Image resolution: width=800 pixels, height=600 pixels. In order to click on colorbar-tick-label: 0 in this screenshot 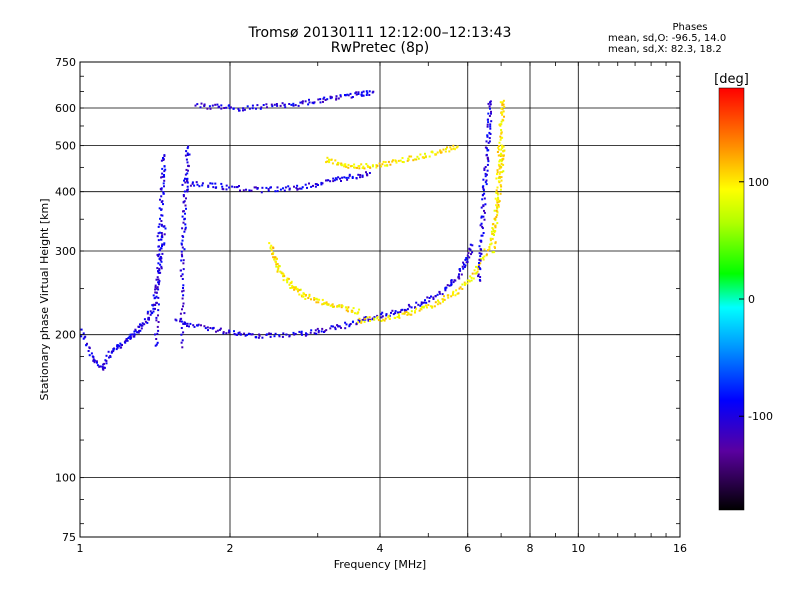, I will do `click(751, 299)`.